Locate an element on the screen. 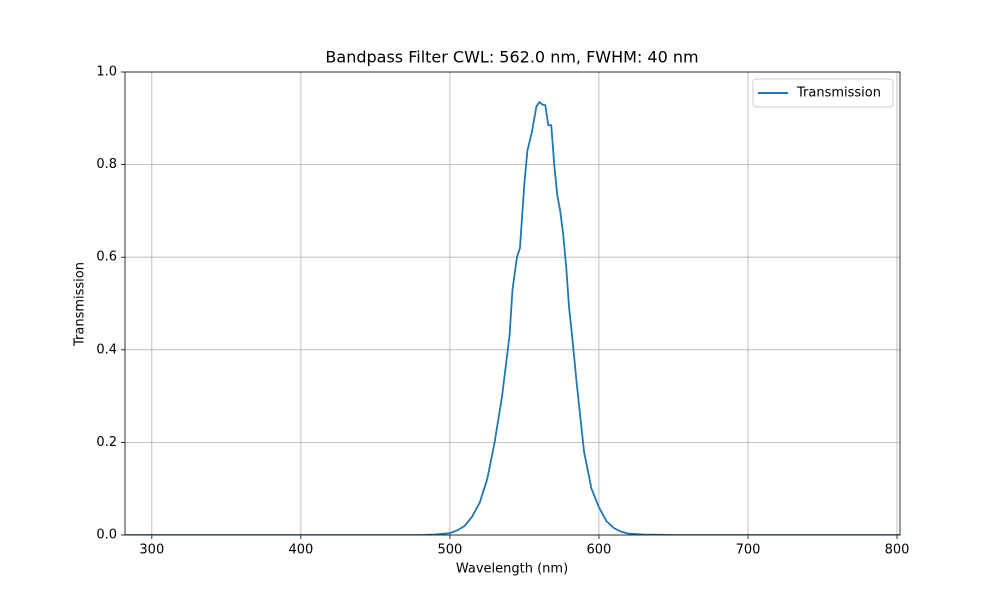 This screenshot has height=600, width=1000. y-tick-label: 1.0 is located at coordinates (106, 72).